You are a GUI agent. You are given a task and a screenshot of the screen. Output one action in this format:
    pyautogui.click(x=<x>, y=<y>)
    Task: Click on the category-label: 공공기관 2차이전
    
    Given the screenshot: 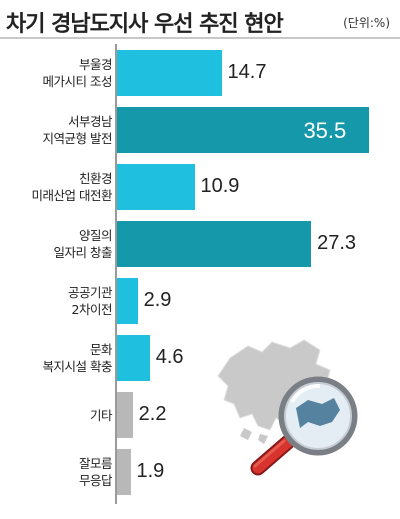 What is the action you would take?
    pyautogui.click(x=90, y=301)
    